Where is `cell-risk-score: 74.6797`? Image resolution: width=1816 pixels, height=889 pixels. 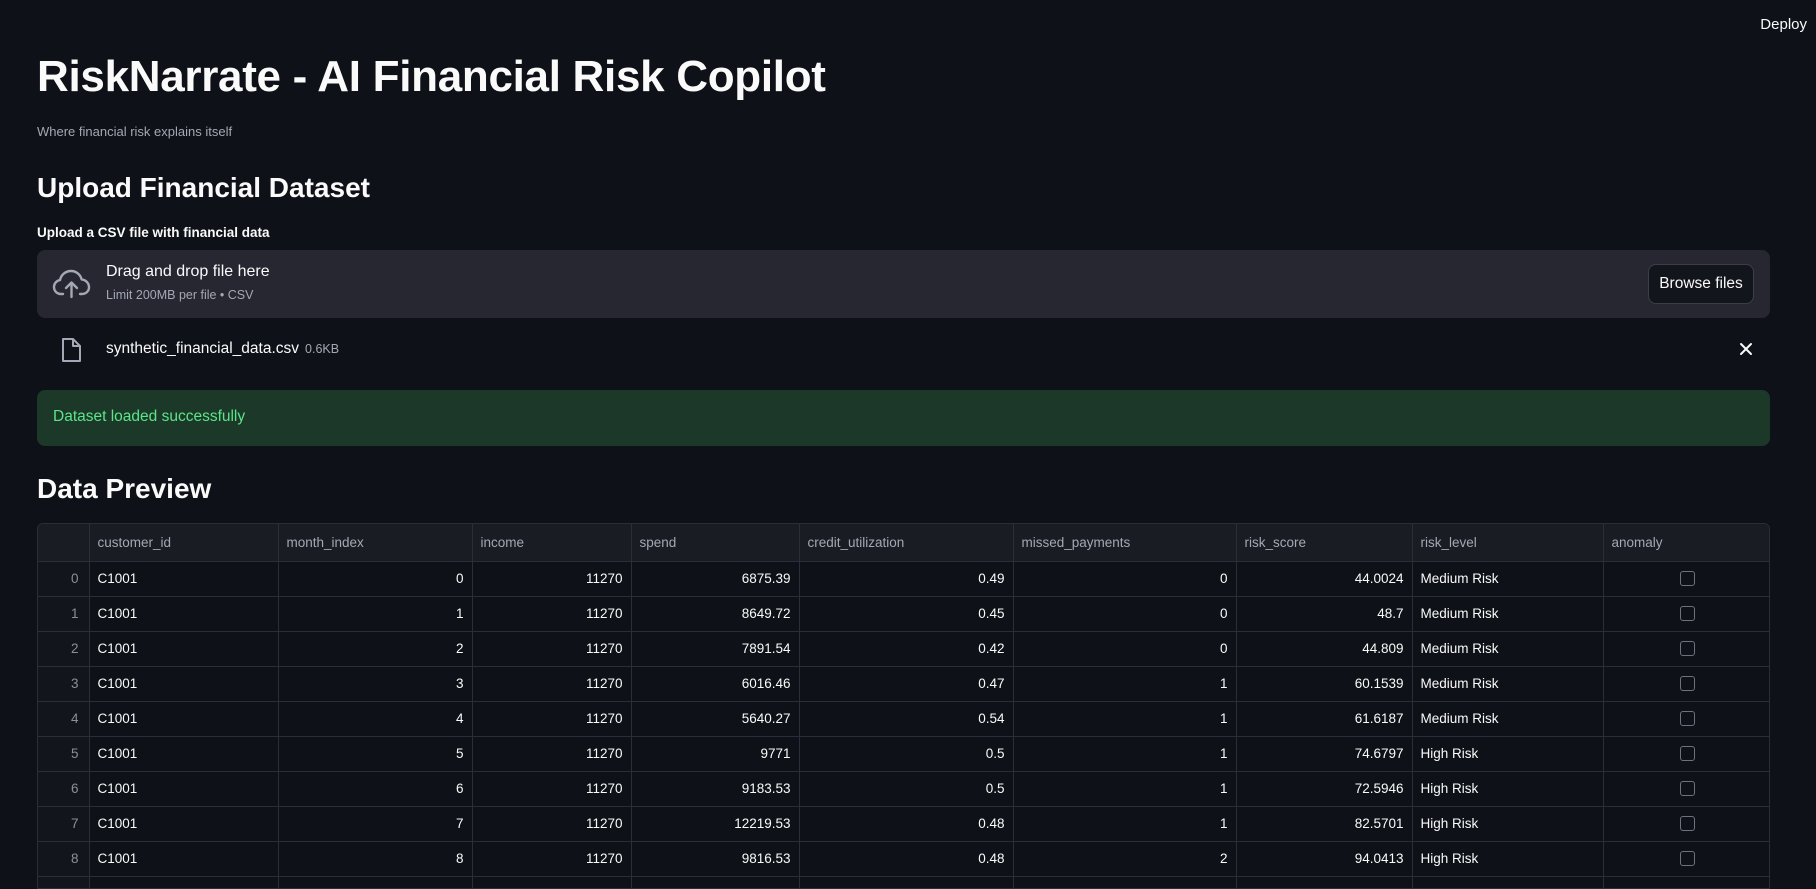
cell-risk-score: 74.6797 is located at coordinates (1324, 754).